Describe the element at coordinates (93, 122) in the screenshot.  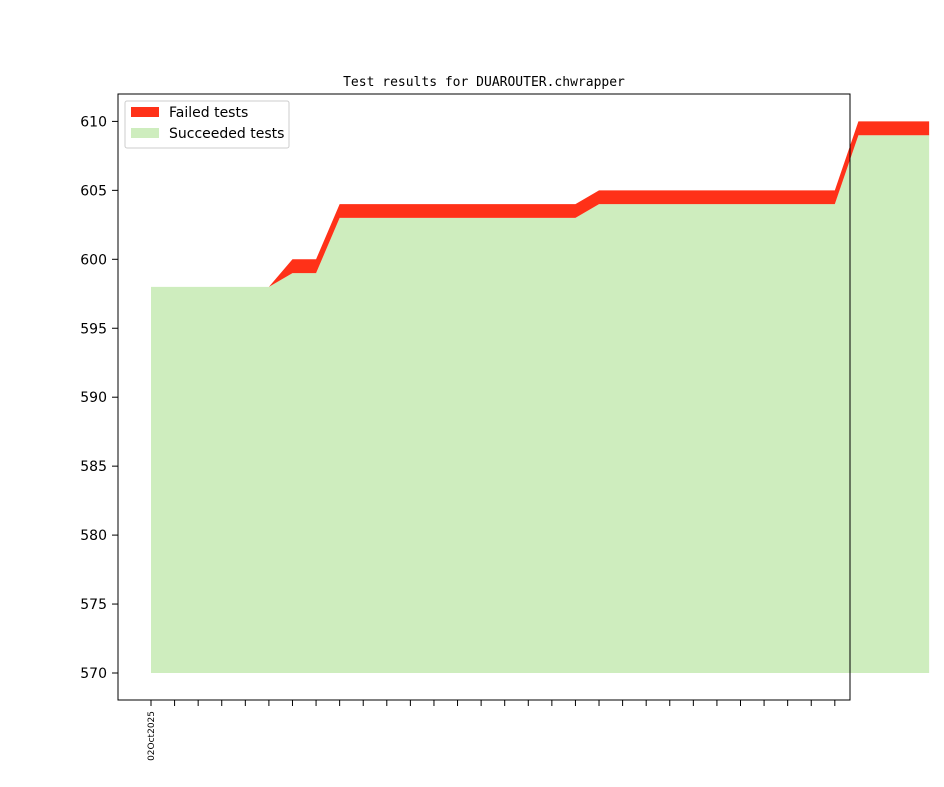
I see `y-tick-label: 610` at that location.